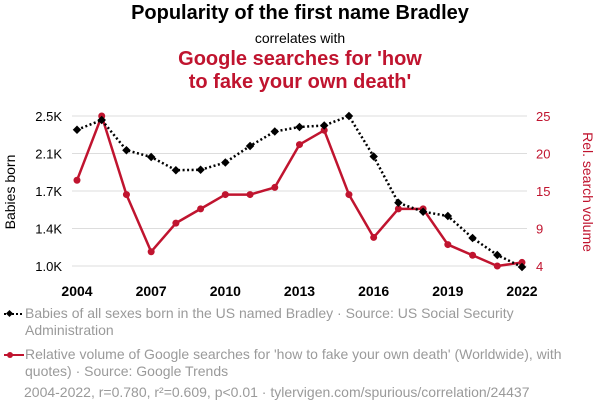 The width and height of the screenshot is (600, 414). I want to click on left-tick-label: 2.1K, so click(48, 154).